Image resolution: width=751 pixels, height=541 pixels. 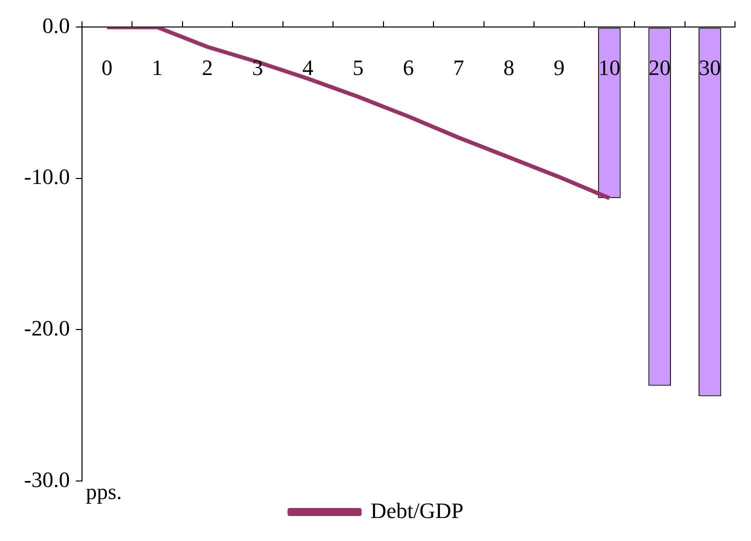 I want to click on x-tick-label: 30, so click(x=709, y=67).